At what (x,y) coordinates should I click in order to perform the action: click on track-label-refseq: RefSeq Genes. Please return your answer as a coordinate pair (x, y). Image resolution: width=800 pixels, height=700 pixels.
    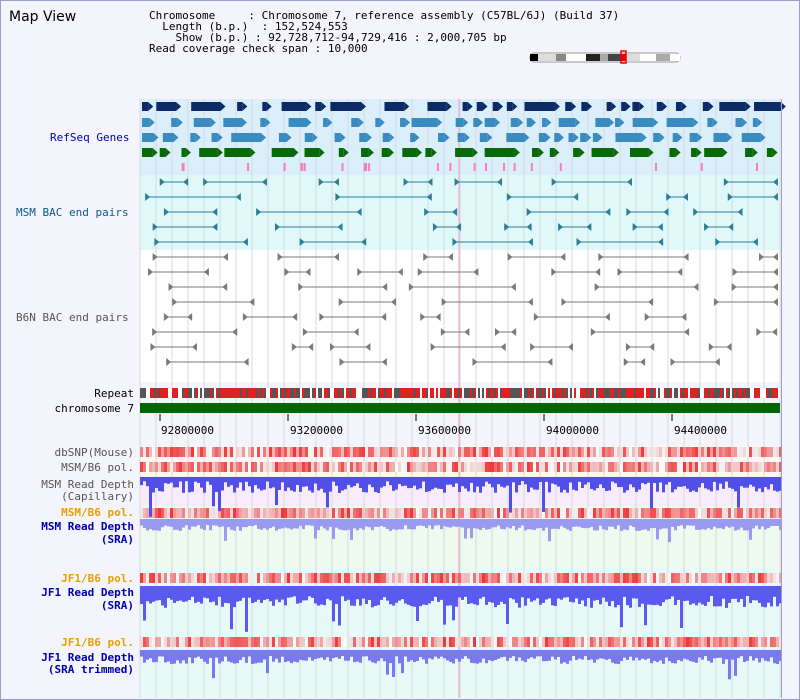
    Looking at the image, I should click on (90, 137).